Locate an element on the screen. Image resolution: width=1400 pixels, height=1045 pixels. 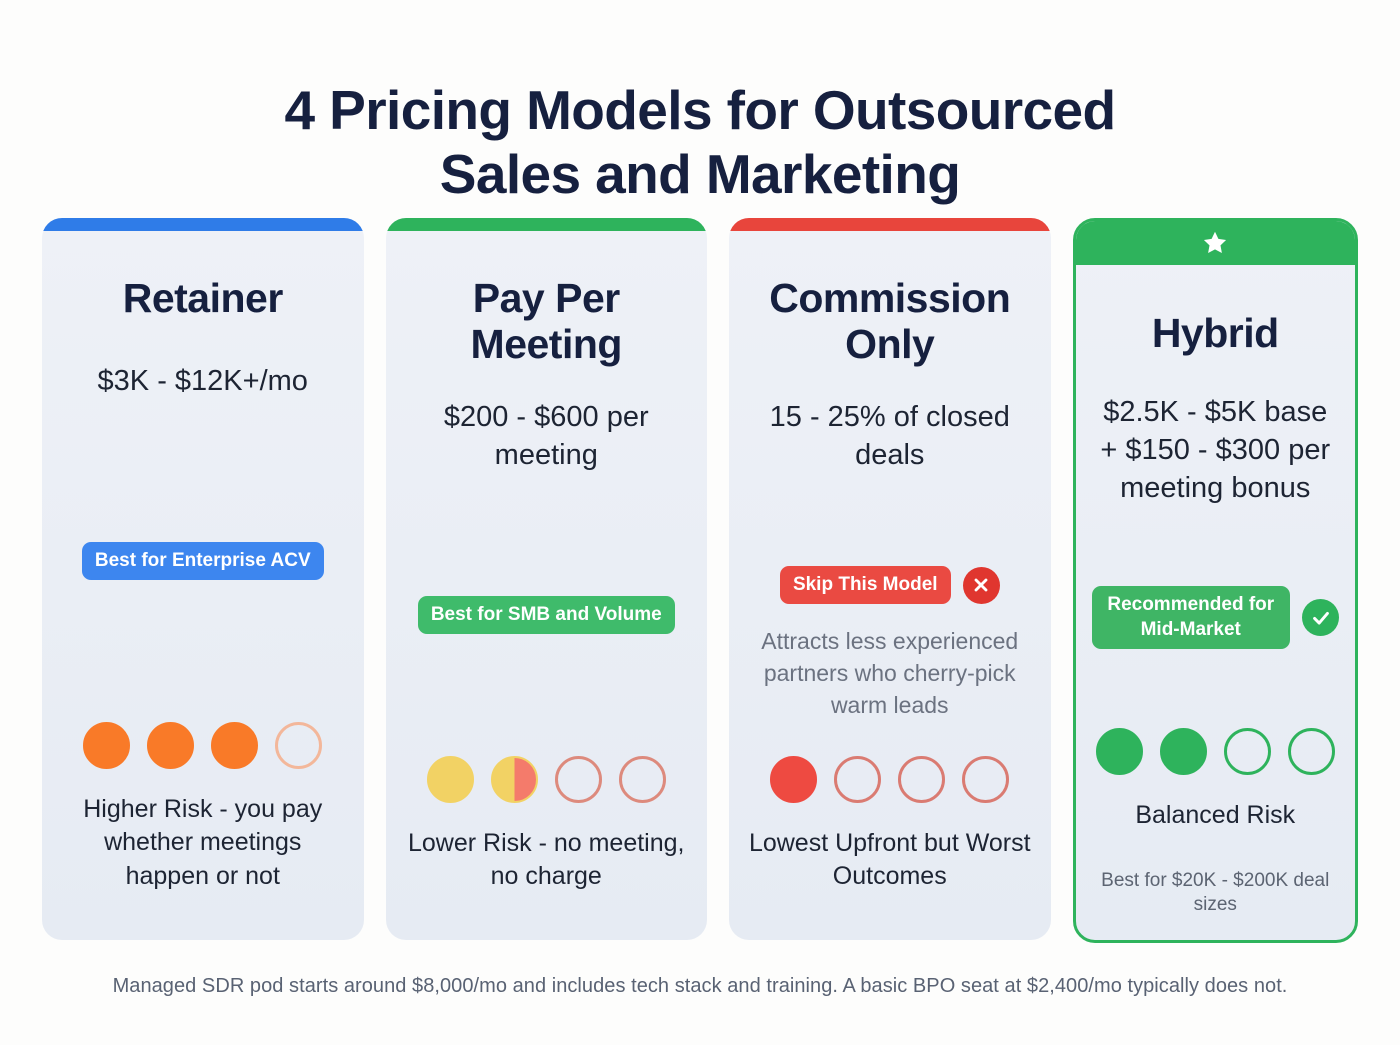
card-title: Commission Only is located at coordinates (890, 321).